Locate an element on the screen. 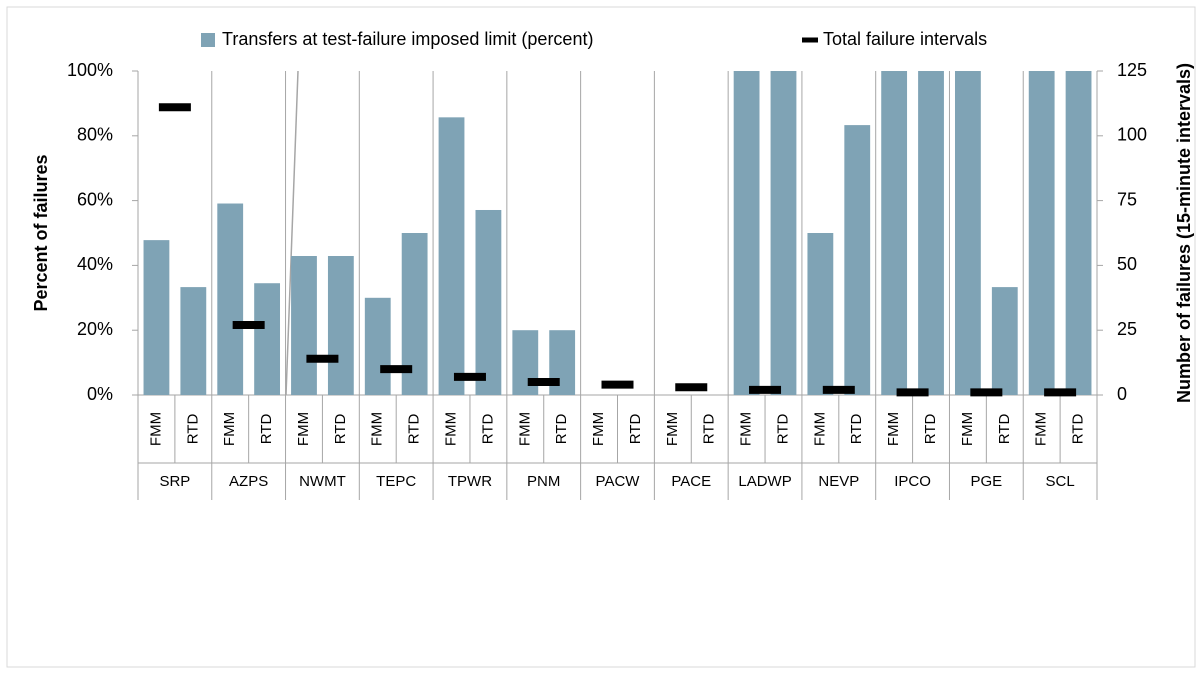 The width and height of the screenshot is (1203, 675). group-label: PNM is located at coordinates (543, 481).